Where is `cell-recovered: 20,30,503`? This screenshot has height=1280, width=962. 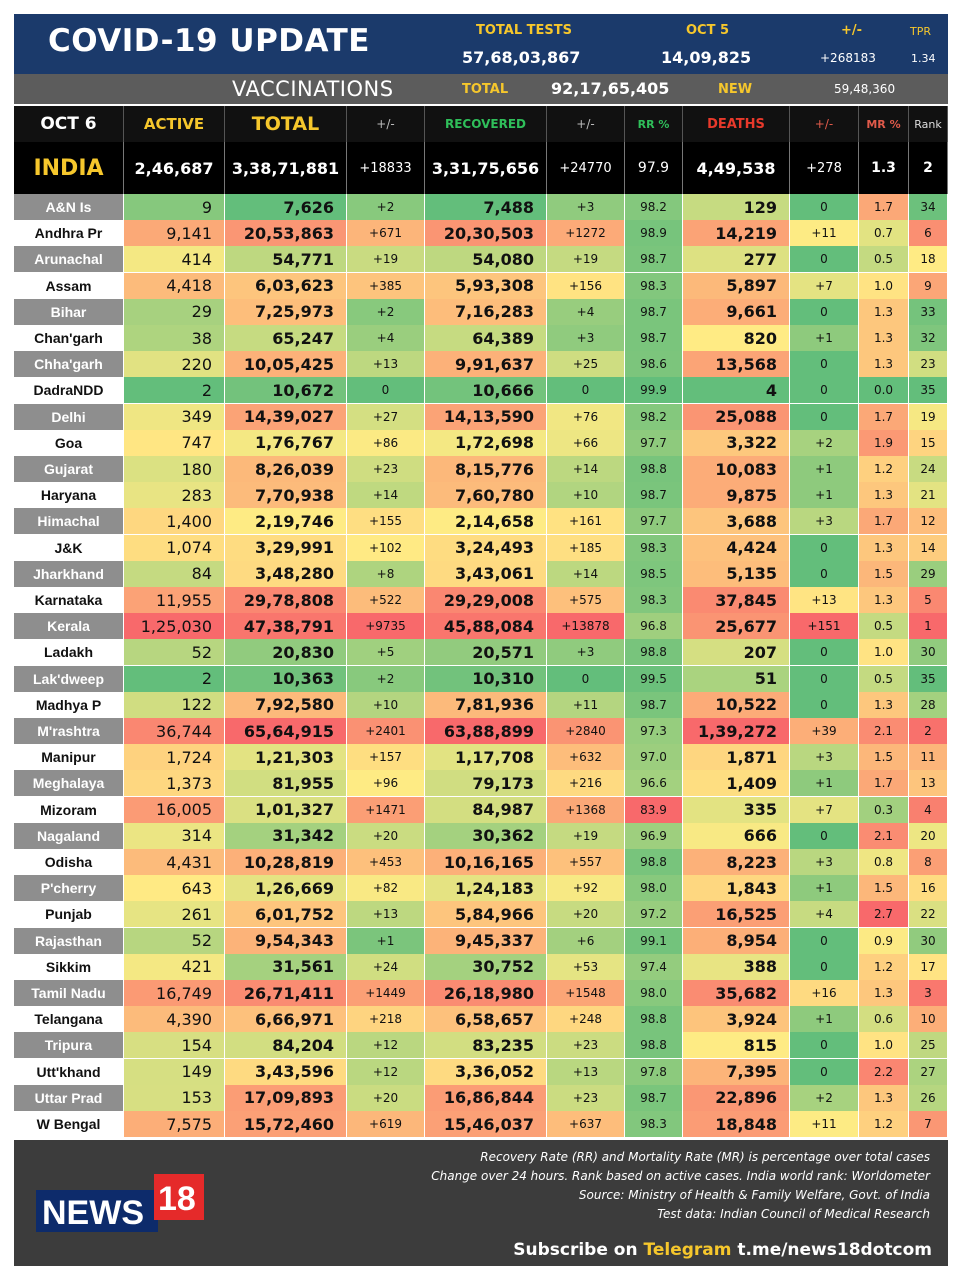
cell-recovered: 20,30,503 is located at coordinates (486, 234).